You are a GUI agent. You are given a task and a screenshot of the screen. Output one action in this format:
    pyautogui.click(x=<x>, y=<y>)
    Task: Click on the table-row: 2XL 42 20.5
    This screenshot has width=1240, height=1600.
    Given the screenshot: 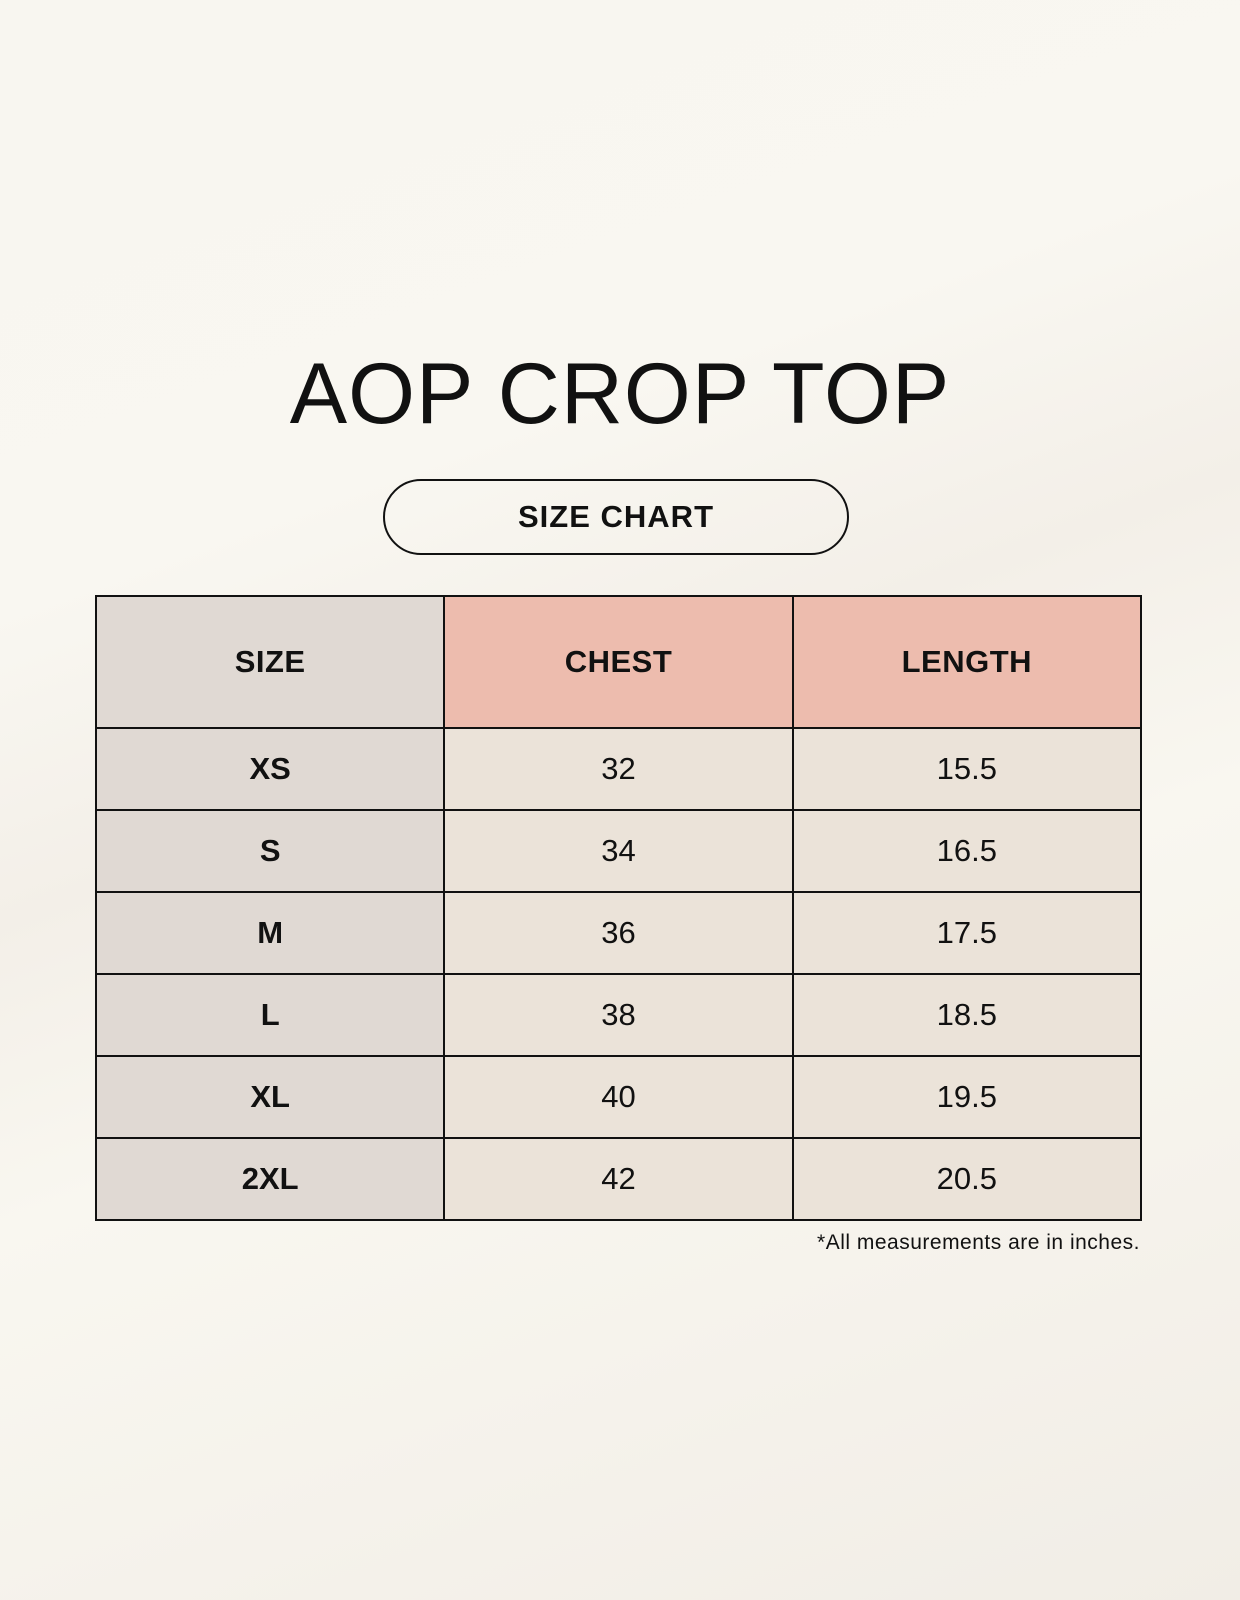 What is the action you would take?
    pyautogui.click(x=618, y=1179)
    